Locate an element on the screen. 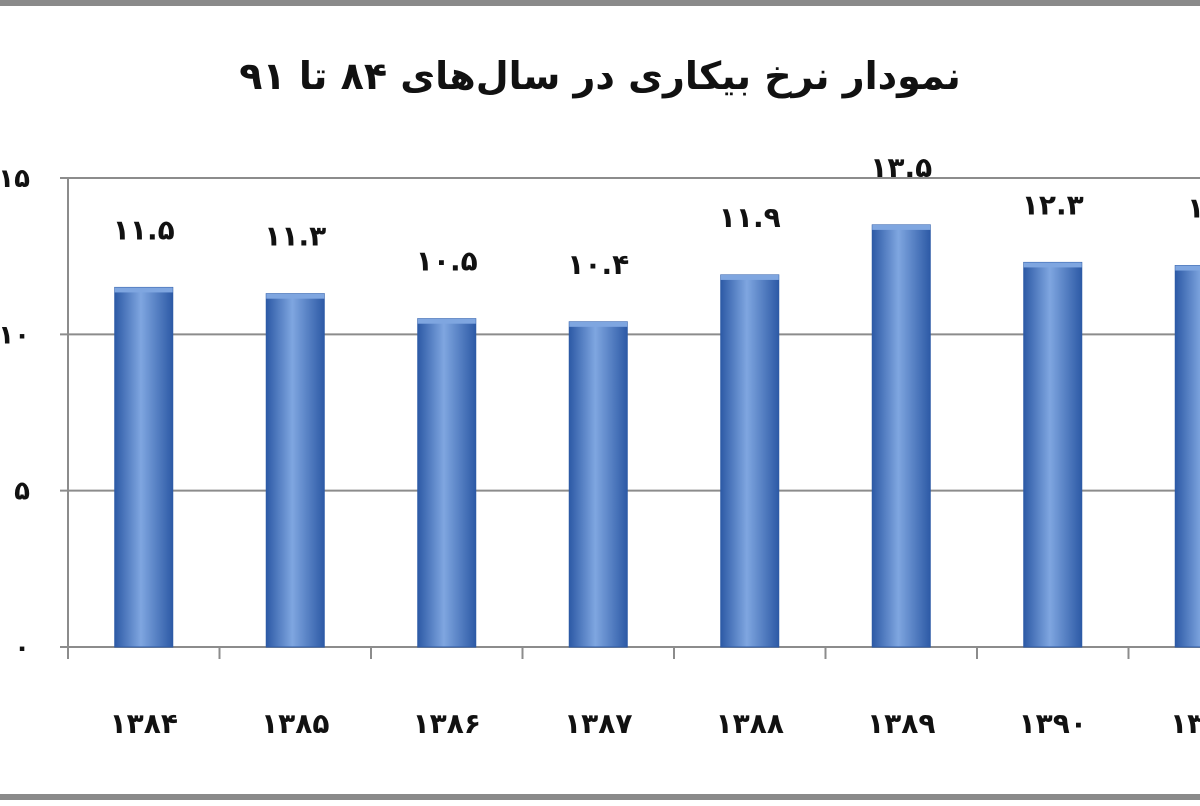 This screenshot has width=1200, height=806. y-axis-ticks: ۰ ۵ ۱۰ ۱۵ is located at coordinates (15, 413).